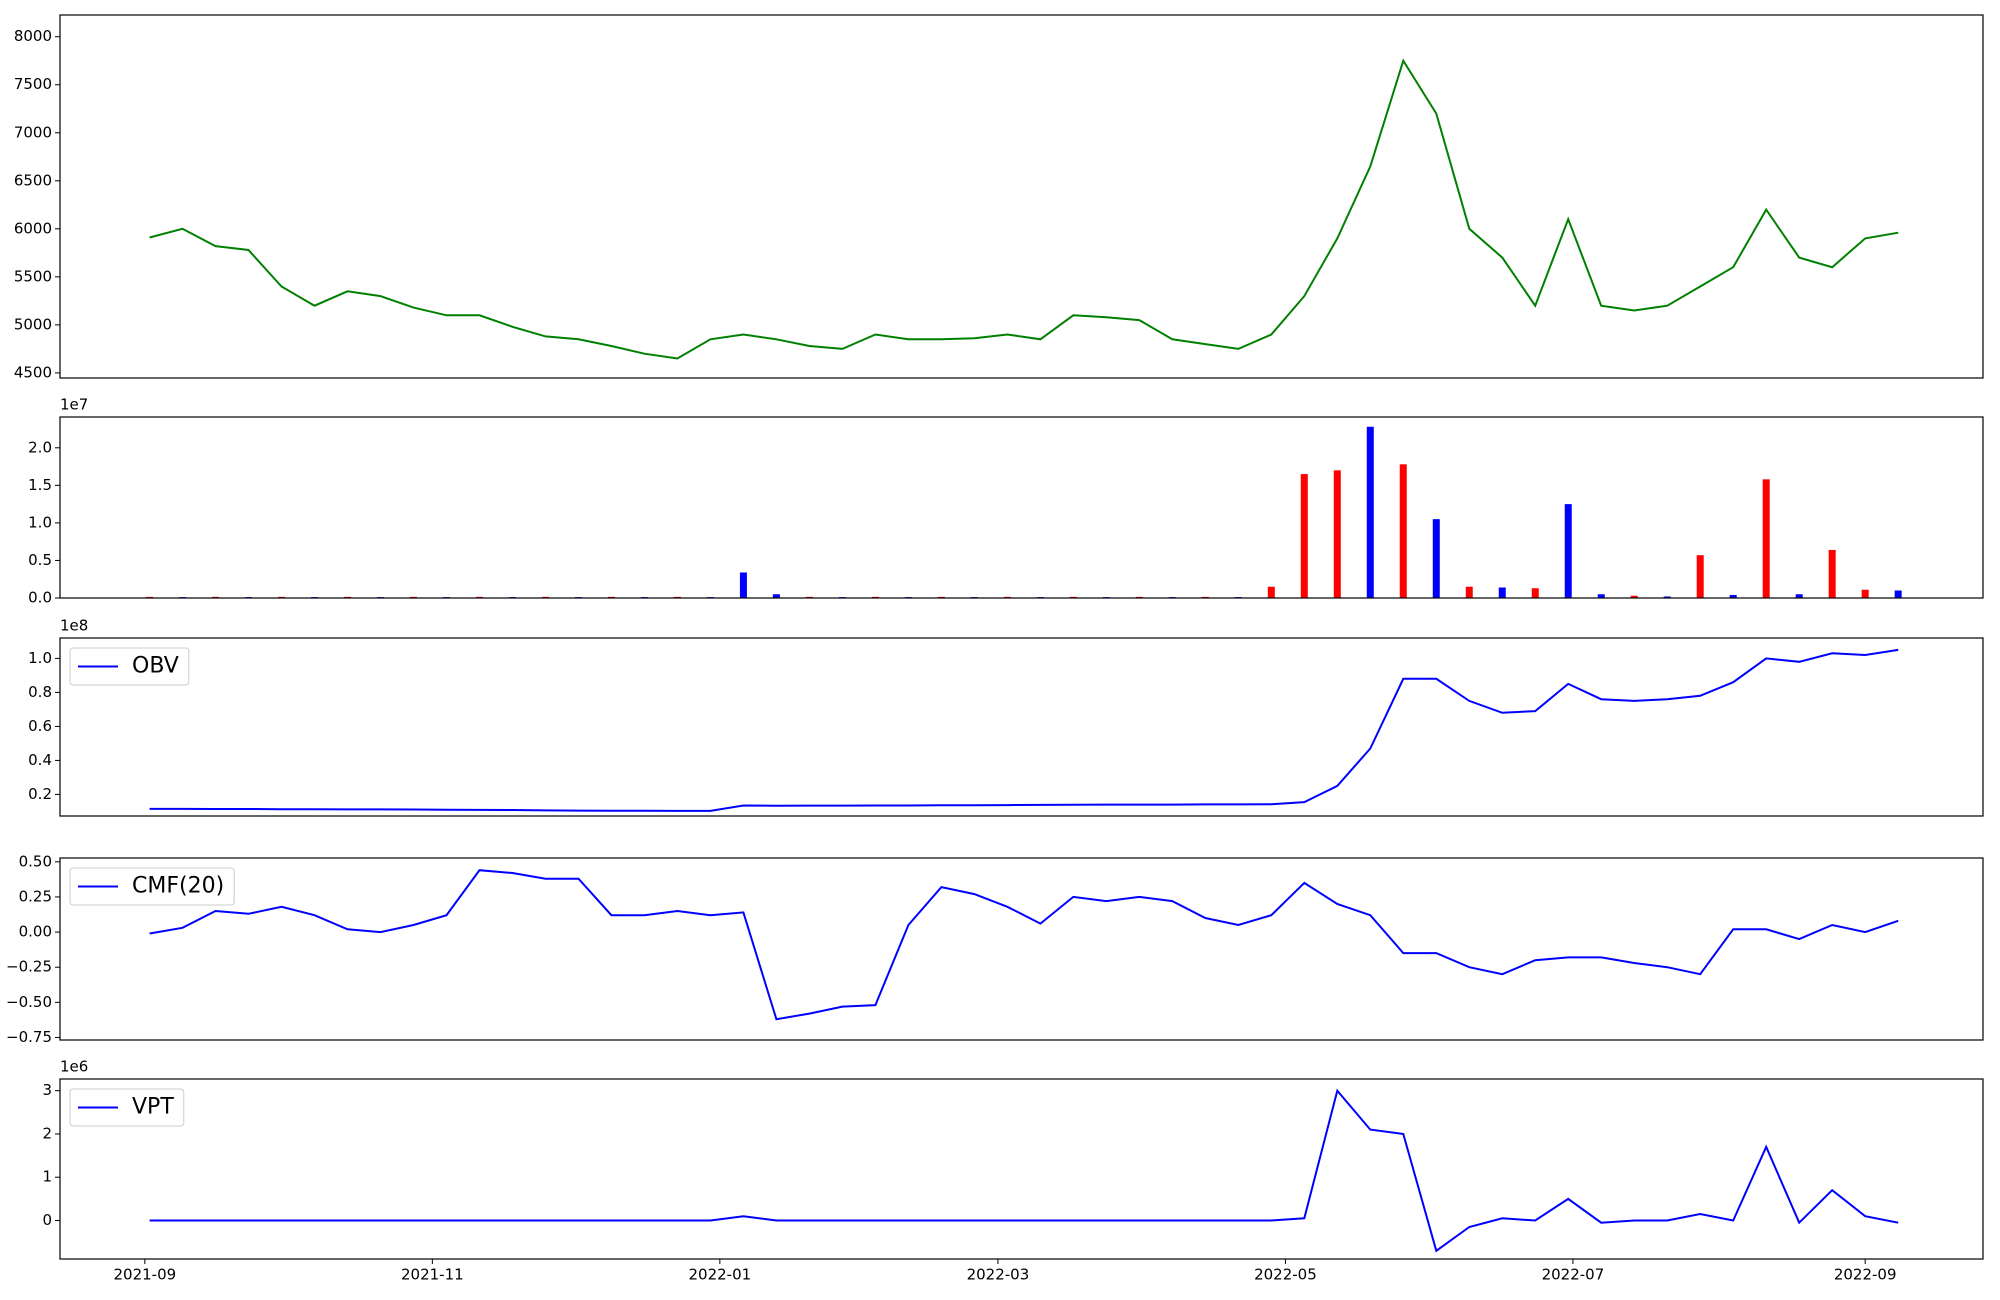  Describe the element at coordinates (40, 560) in the screenshot. I see `y-tick-label: 0.5` at that location.